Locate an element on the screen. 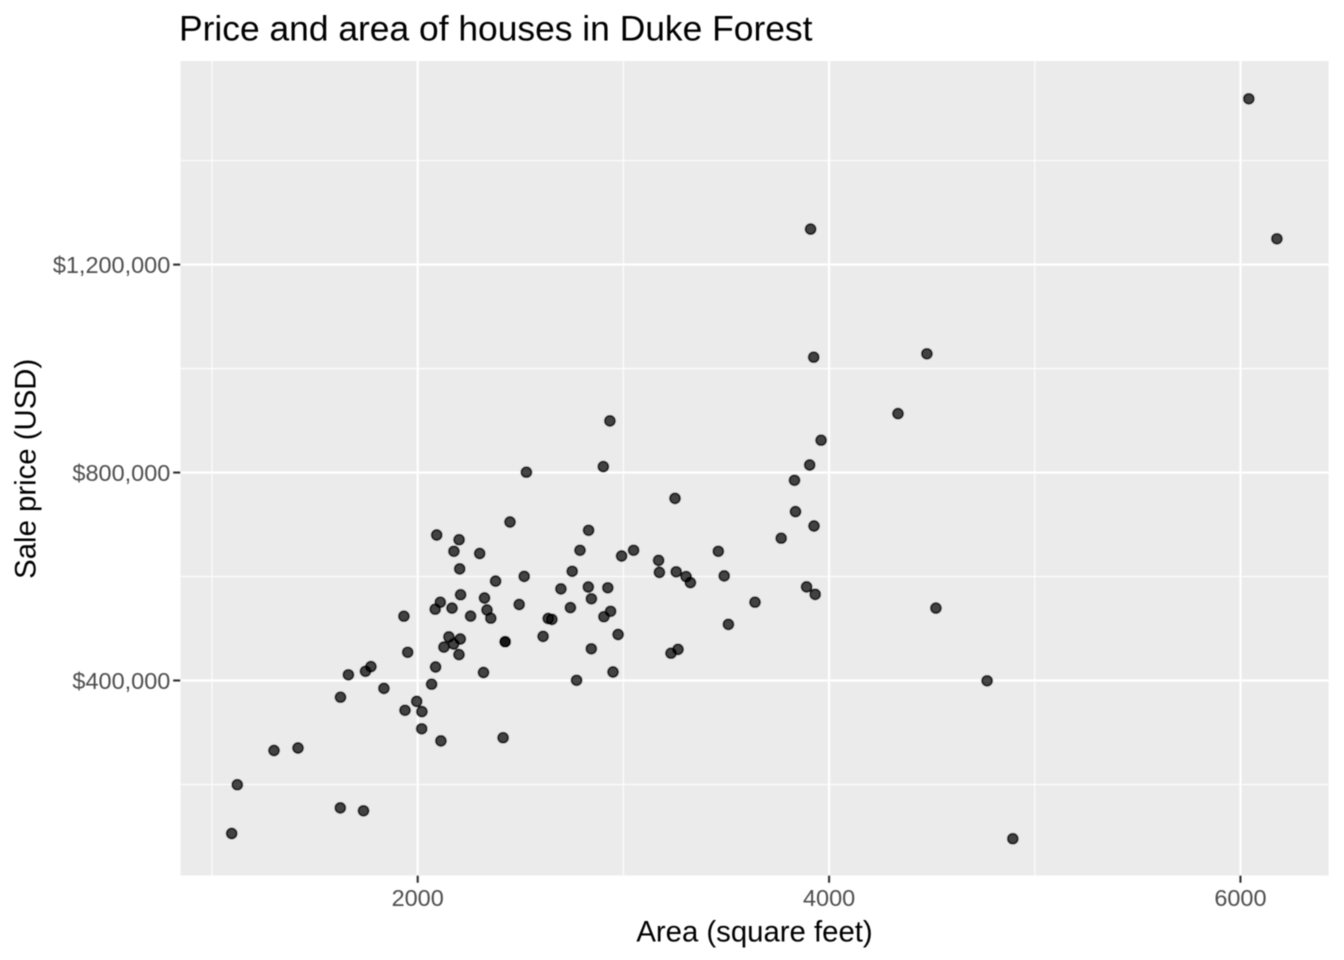 This screenshot has width=1344, height=960. svg-text: 4000 is located at coordinates (829, 898).